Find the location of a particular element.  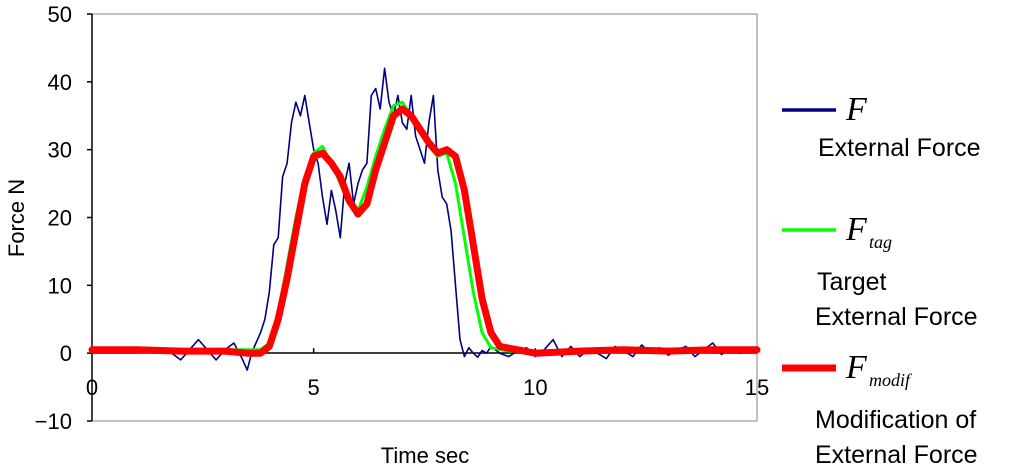

y-tick-label: 10 is located at coordinates (60, 285).